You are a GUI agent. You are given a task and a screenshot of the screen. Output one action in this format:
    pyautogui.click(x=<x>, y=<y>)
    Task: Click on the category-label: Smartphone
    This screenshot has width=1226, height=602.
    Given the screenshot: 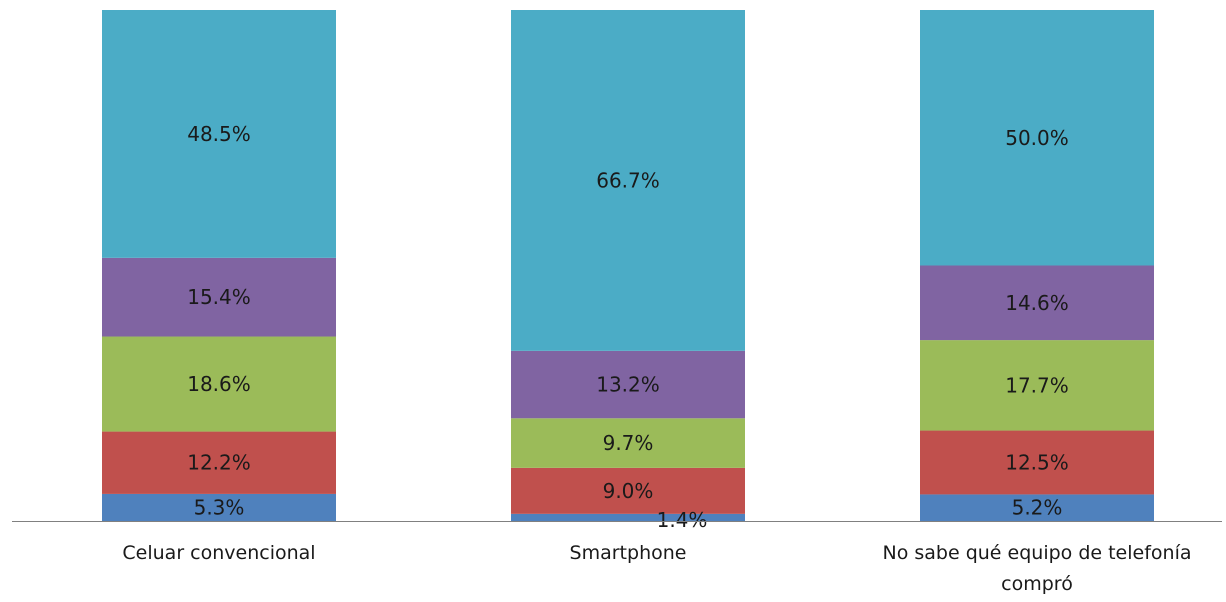 What is the action you would take?
    pyautogui.click(x=628, y=553)
    